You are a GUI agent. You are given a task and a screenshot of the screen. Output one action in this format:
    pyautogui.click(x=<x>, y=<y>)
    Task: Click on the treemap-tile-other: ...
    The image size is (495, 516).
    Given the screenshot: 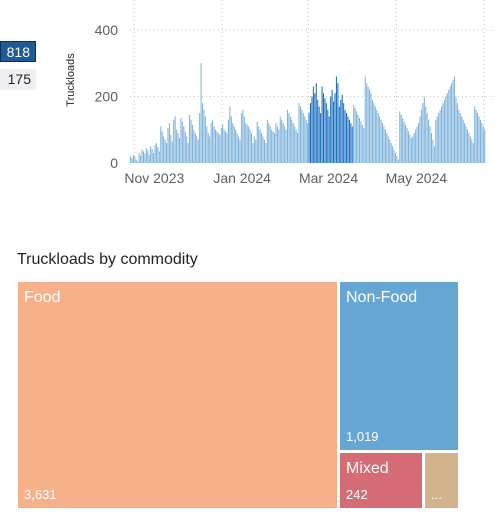 What is the action you would take?
    pyautogui.click(x=441, y=480)
    